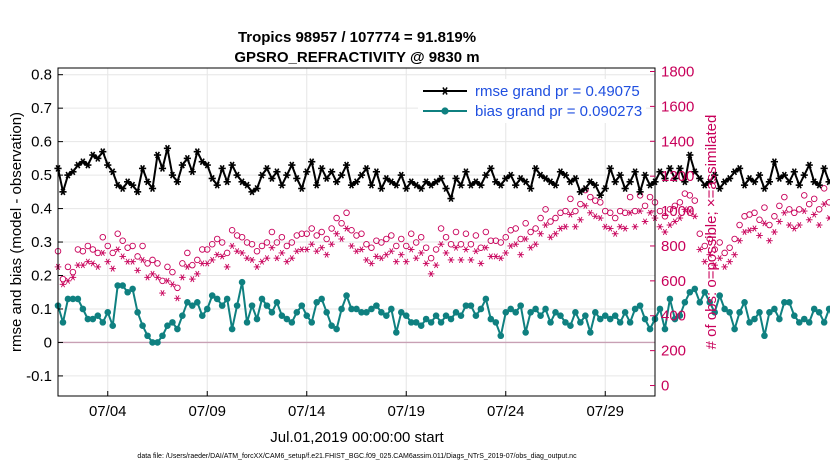 The height and width of the screenshot is (470, 830). What do you see at coordinates (445, 91) in the screenshot?
I see `legend-rmse-asterisk` at bounding box center [445, 91].